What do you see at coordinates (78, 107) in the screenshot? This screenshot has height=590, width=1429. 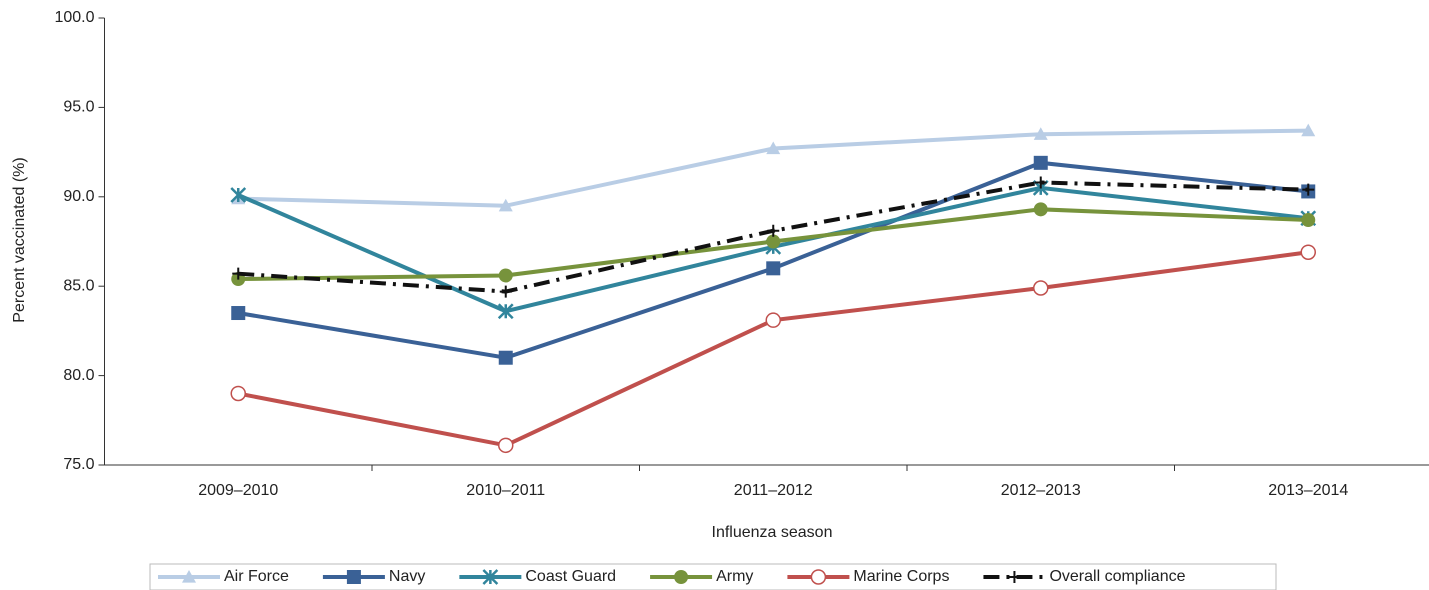 I see `y-tick-label: 95.0` at bounding box center [78, 107].